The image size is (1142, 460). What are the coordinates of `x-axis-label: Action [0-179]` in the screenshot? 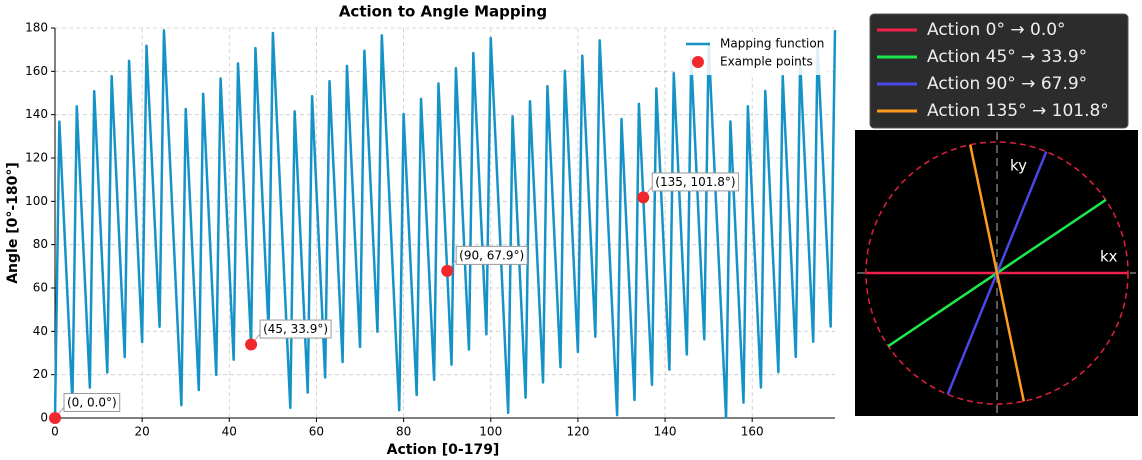 It's located at (443, 450).